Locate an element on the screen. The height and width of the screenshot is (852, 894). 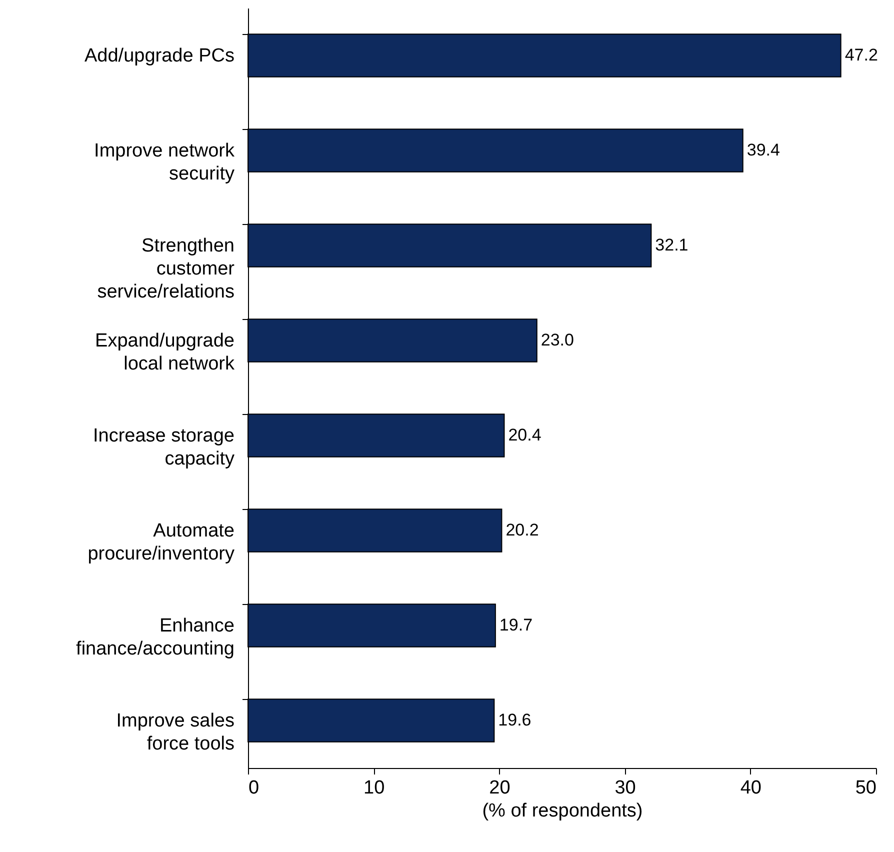
y-tick-label: Add/upgrade PCs is located at coordinates (159, 56).